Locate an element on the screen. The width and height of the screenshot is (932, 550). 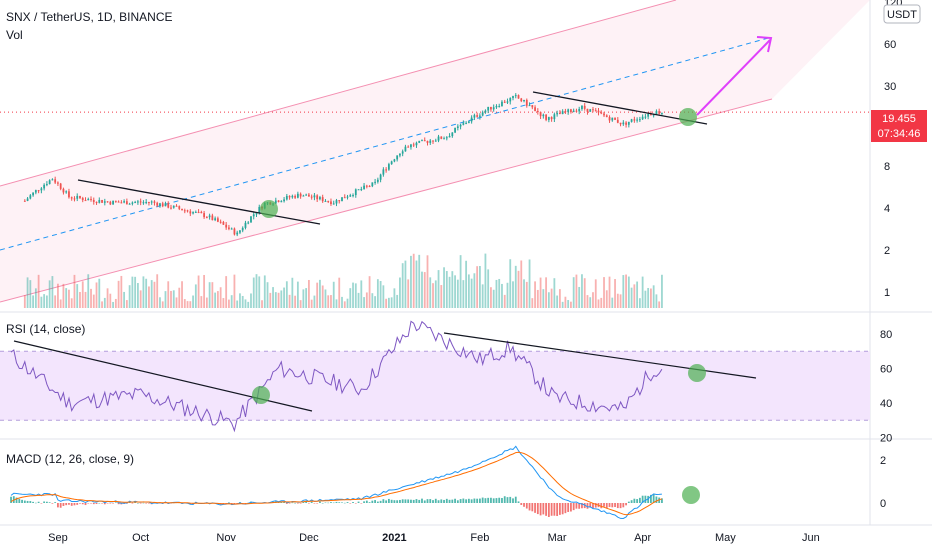
time-tick-label: Jun is located at coordinates (811, 538).